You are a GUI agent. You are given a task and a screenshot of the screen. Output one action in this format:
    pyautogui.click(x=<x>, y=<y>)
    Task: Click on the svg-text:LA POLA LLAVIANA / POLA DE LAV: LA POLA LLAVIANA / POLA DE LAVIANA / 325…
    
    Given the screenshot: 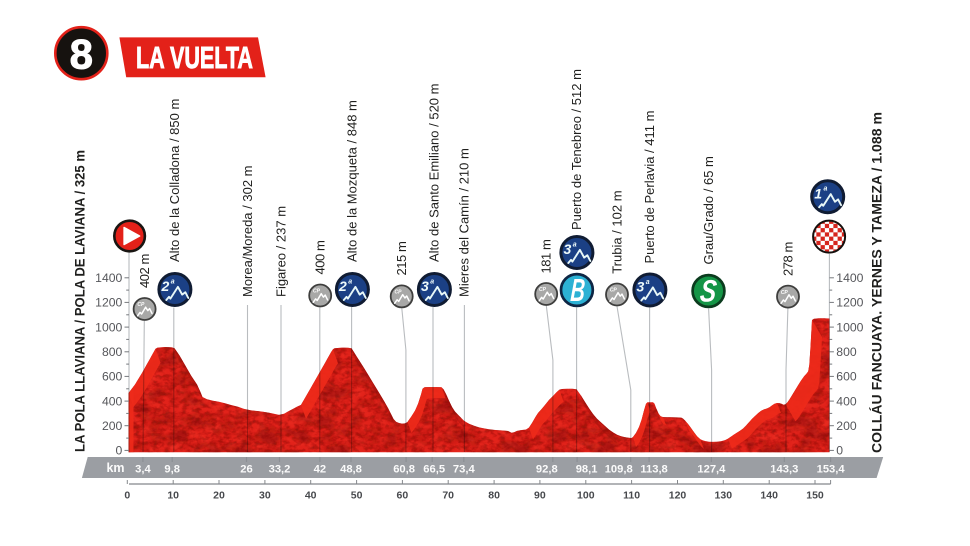 What is the action you would take?
    pyautogui.click(x=80, y=301)
    